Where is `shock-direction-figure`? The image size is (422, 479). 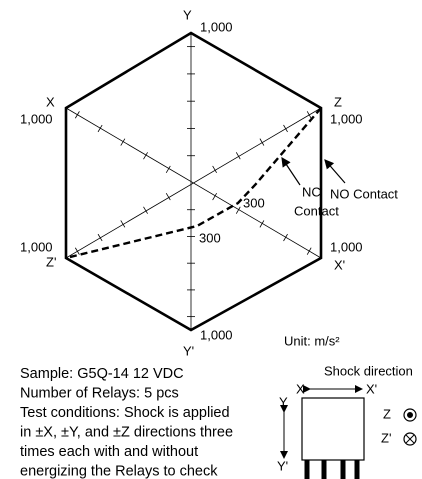 shock-direction-figure is located at coordinates (348, 432).